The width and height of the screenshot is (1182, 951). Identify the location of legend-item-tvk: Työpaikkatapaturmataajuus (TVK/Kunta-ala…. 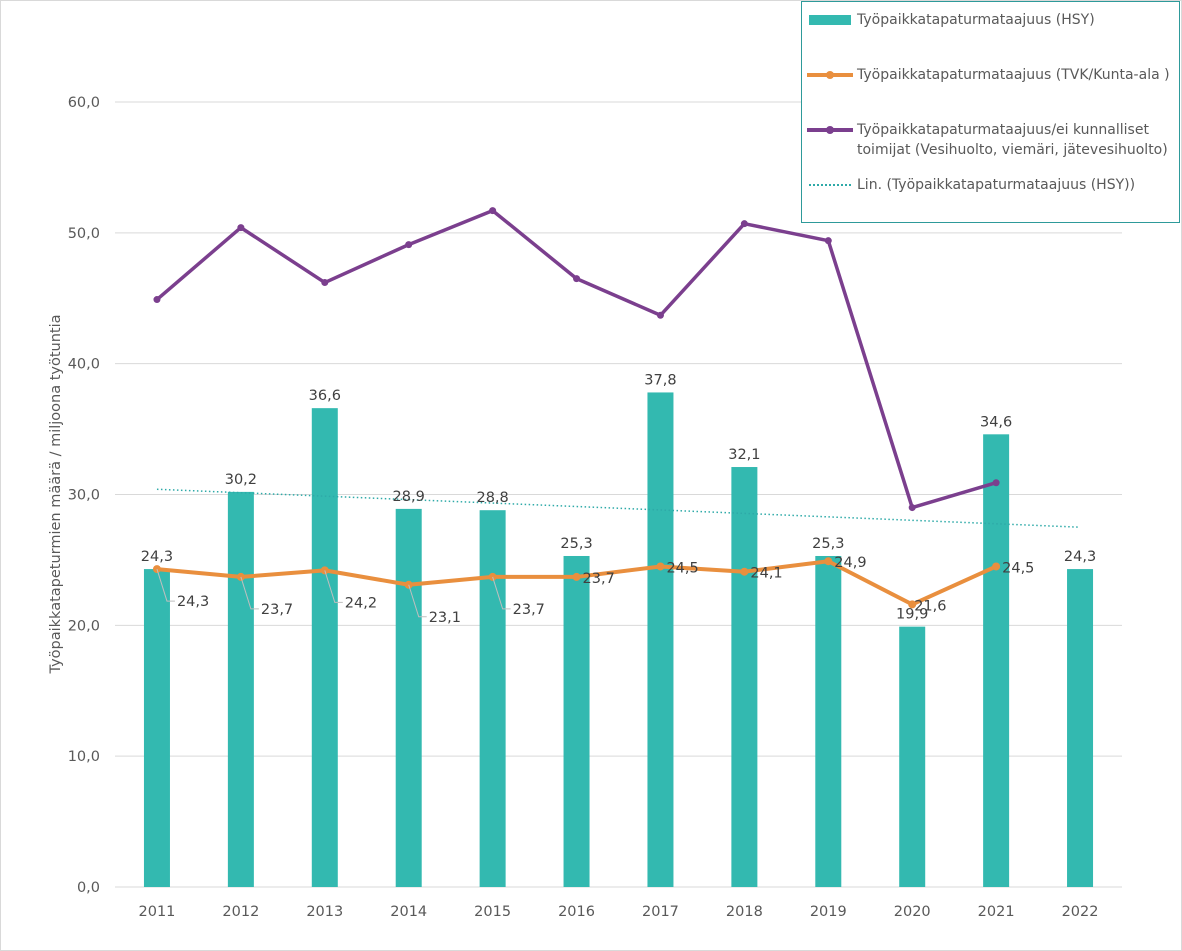
(988, 75).